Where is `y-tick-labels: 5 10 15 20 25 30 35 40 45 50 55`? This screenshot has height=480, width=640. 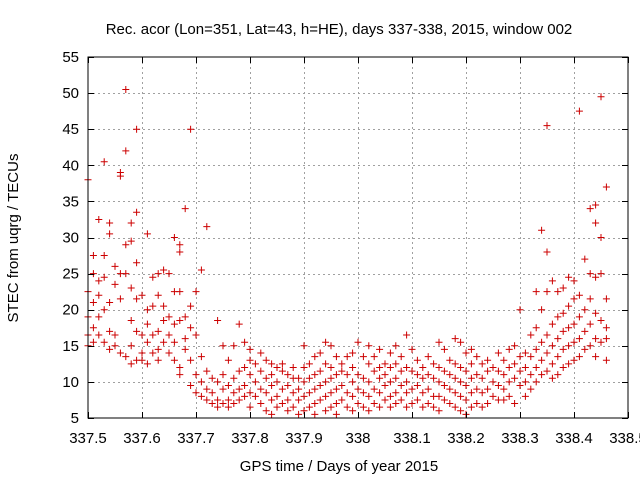 y-tick-labels: 5 10 15 20 25 30 35 40 45 50 55 is located at coordinates (70, 238).